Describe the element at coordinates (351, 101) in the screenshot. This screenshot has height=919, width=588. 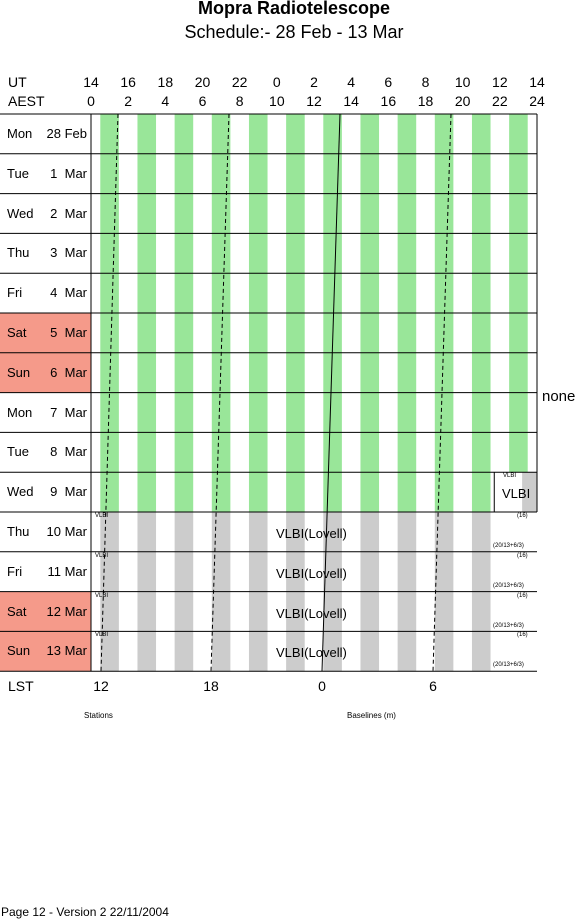
I see `aest-hour-label: 14` at that location.